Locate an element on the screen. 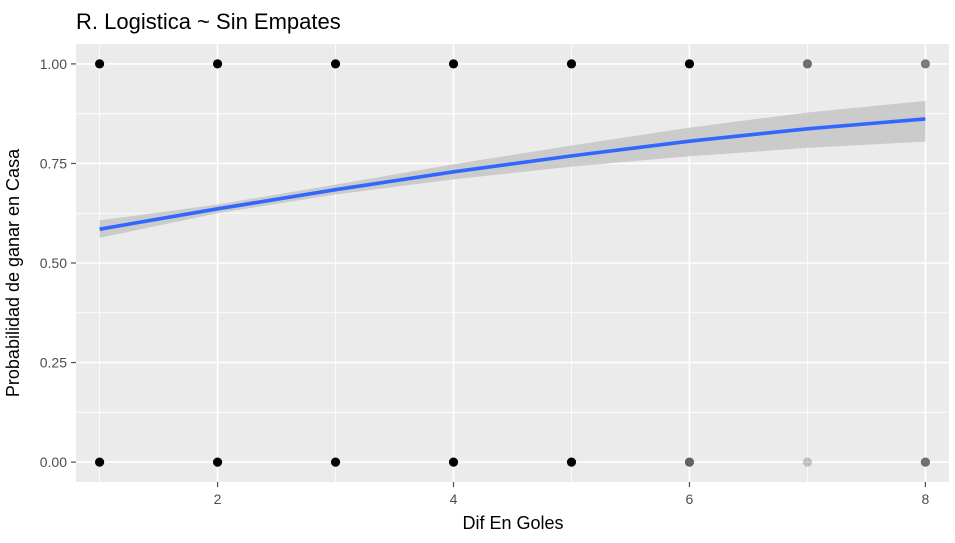 This screenshot has height=543, width=955. x-tick-label: 4 is located at coordinates (454, 499).